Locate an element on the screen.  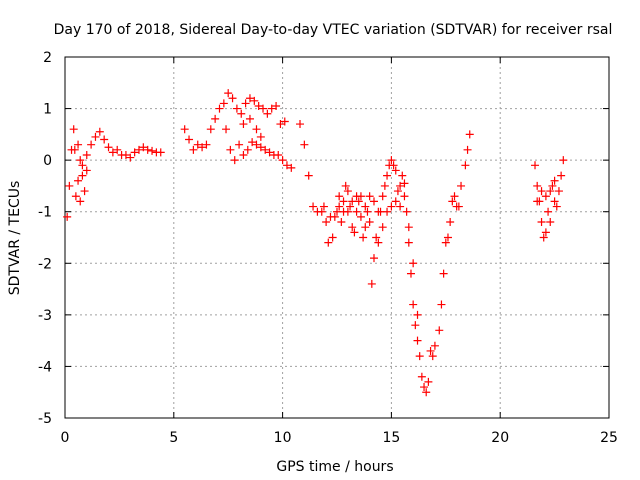
y-tick-label: 1 is located at coordinates (47, 110).